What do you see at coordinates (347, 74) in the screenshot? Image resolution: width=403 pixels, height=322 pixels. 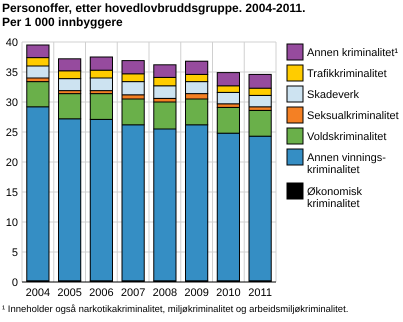 I see `legend-label: Trafikkriminalitet` at bounding box center [347, 74].